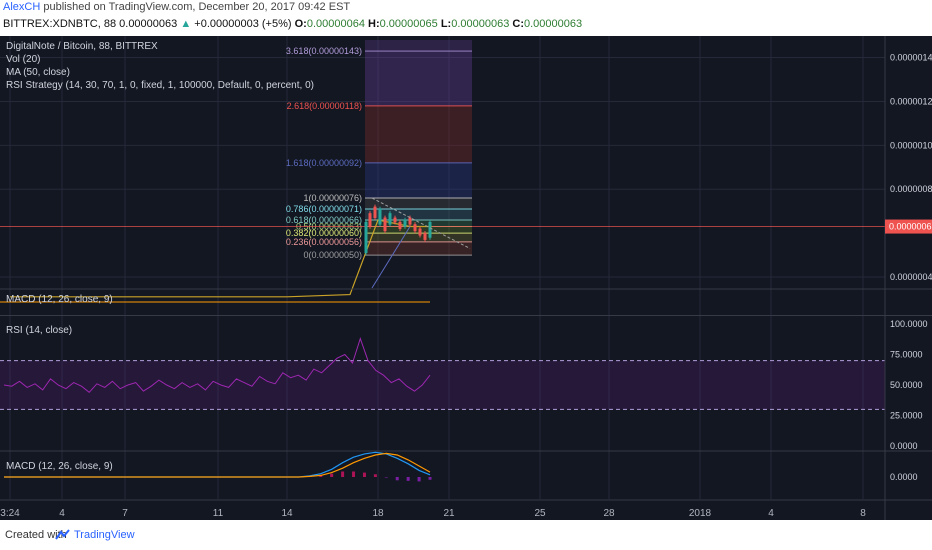 The height and width of the screenshot is (550, 932). What do you see at coordinates (39, 330) in the screenshot?
I see `legend-rsi: RSI (14, close)` at bounding box center [39, 330].